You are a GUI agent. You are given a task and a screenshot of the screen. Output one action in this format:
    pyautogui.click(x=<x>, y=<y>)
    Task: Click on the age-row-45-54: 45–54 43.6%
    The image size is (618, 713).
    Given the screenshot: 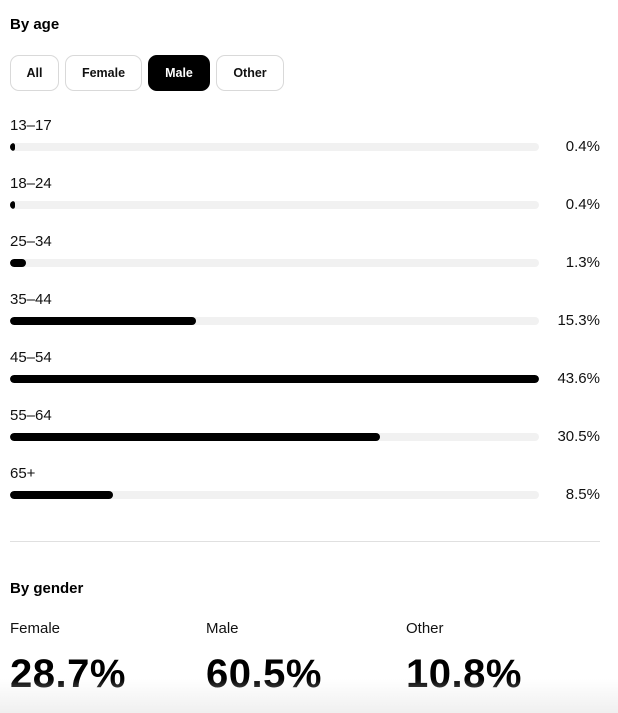 What is the action you would take?
    pyautogui.click(x=305, y=378)
    